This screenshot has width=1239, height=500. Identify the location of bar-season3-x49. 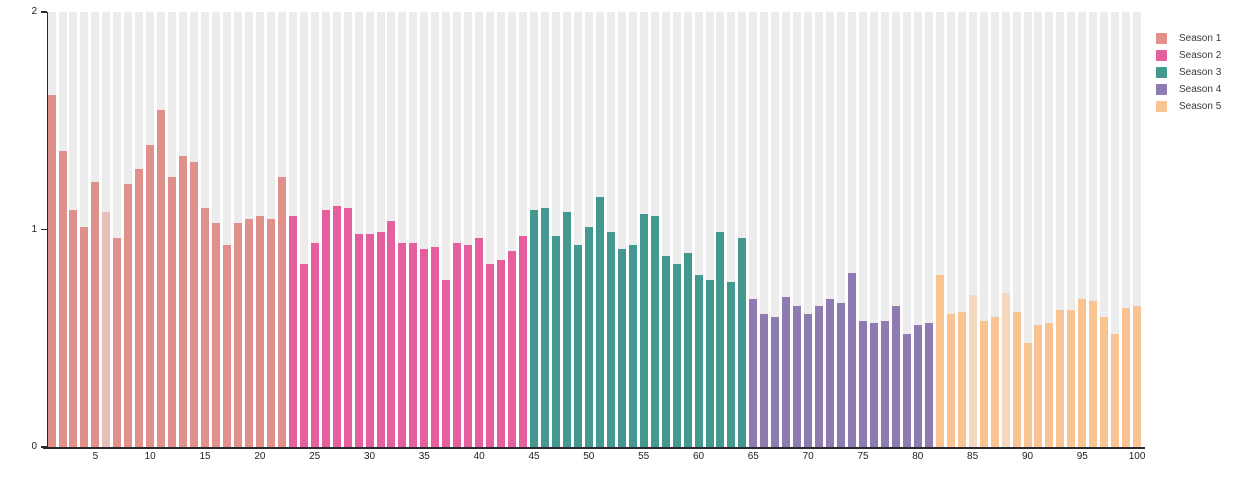
(577, 345).